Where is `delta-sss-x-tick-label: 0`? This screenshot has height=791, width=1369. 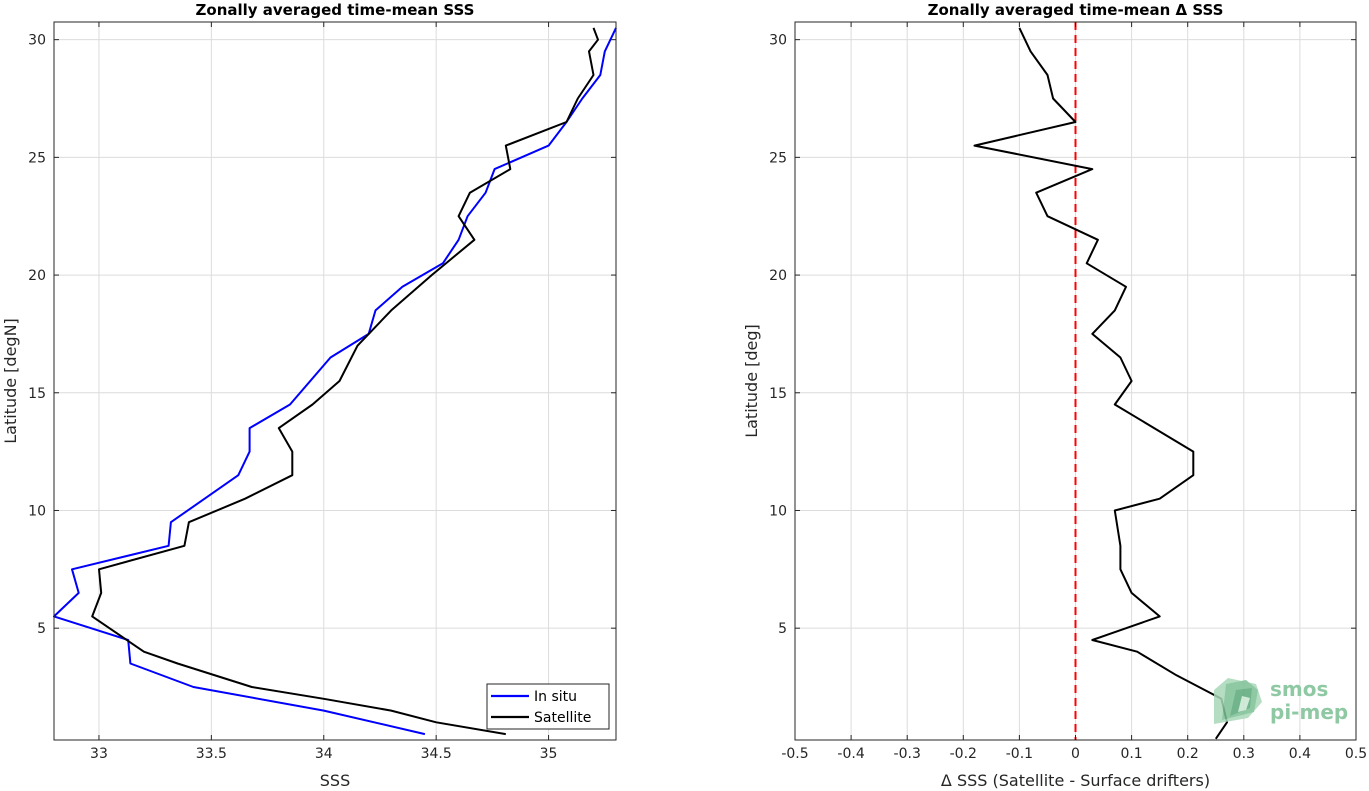 delta-sss-x-tick-label: 0 is located at coordinates (1075, 754).